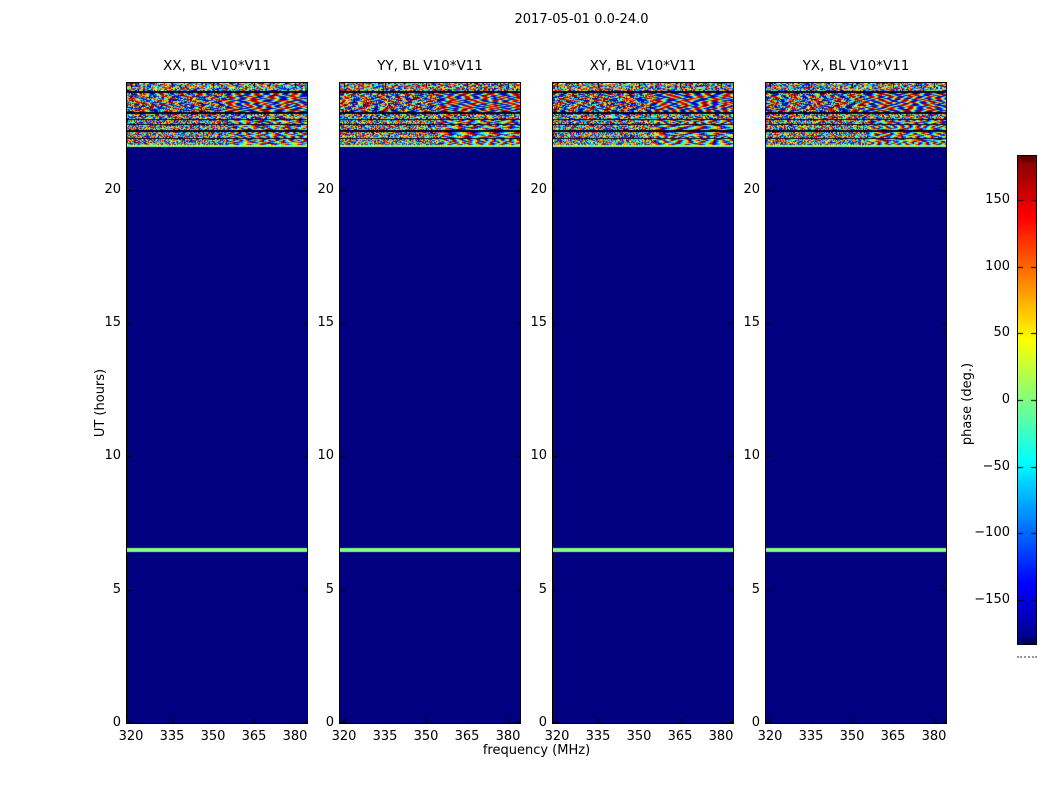 The width and height of the screenshot is (1050, 800). Describe the element at coordinates (992, 599) in the screenshot. I see `colorbar-tick-label: −150` at that location.